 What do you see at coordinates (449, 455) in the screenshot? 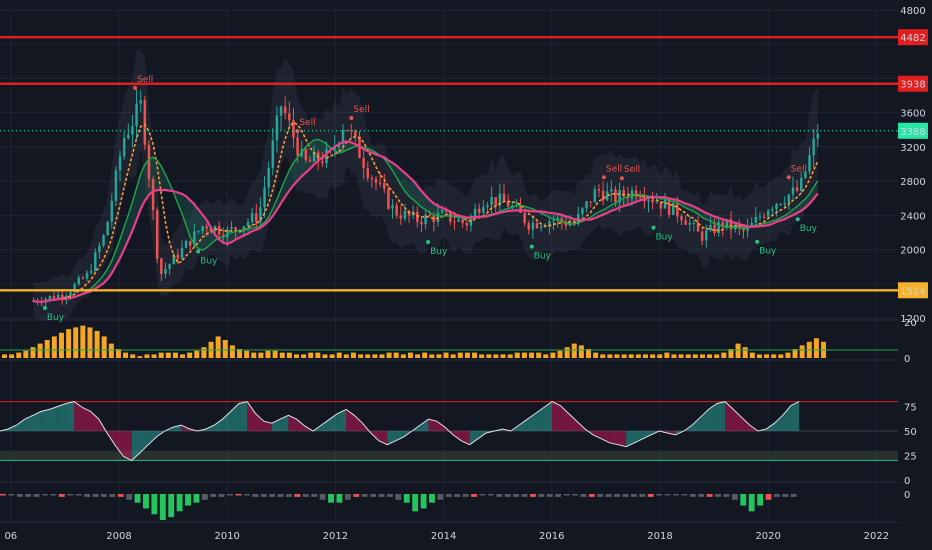
I see `oversold-zone` at bounding box center [449, 455].